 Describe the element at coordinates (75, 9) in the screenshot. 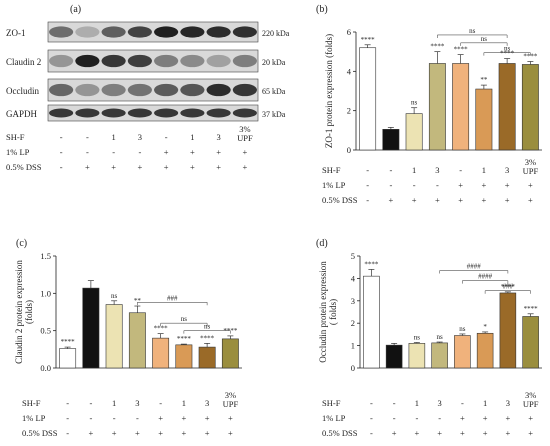

I see `panel-label-a: (a)` at that location.